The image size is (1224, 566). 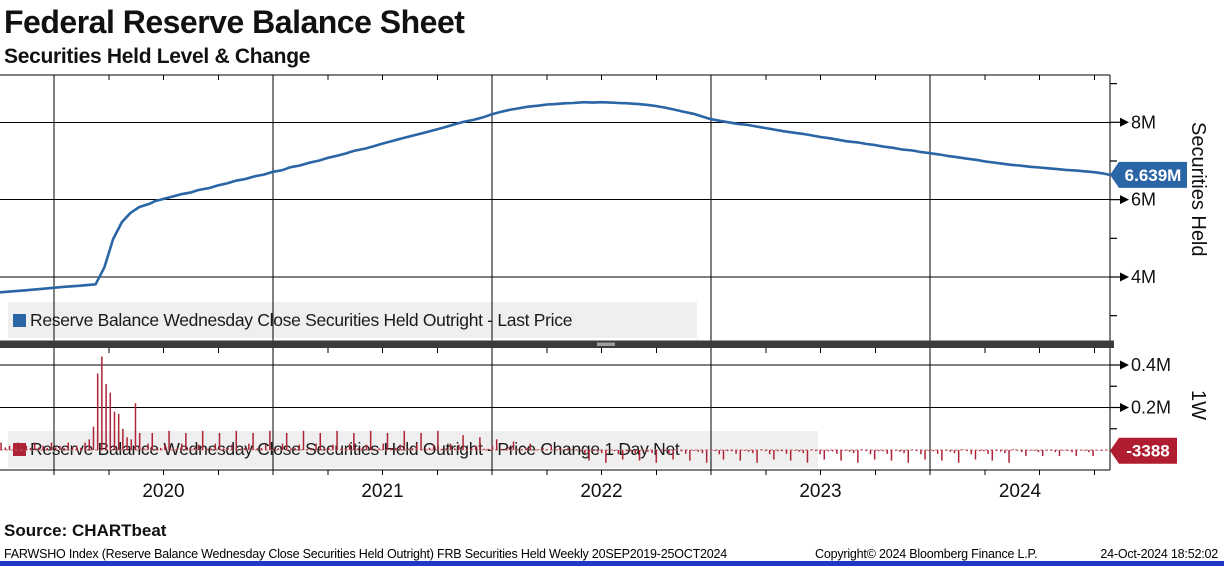 I want to click on axis-tick-label: 4M, so click(x=1143, y=277).